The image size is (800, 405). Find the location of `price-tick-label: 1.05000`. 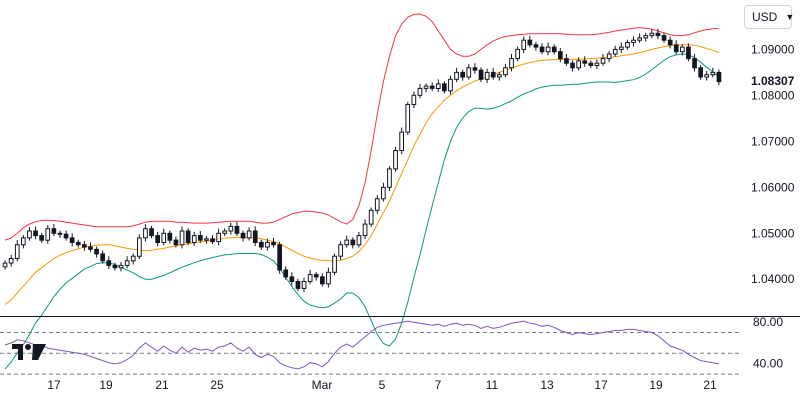

price-tick-label: 1.05000 is located at coordinates (773, 233).